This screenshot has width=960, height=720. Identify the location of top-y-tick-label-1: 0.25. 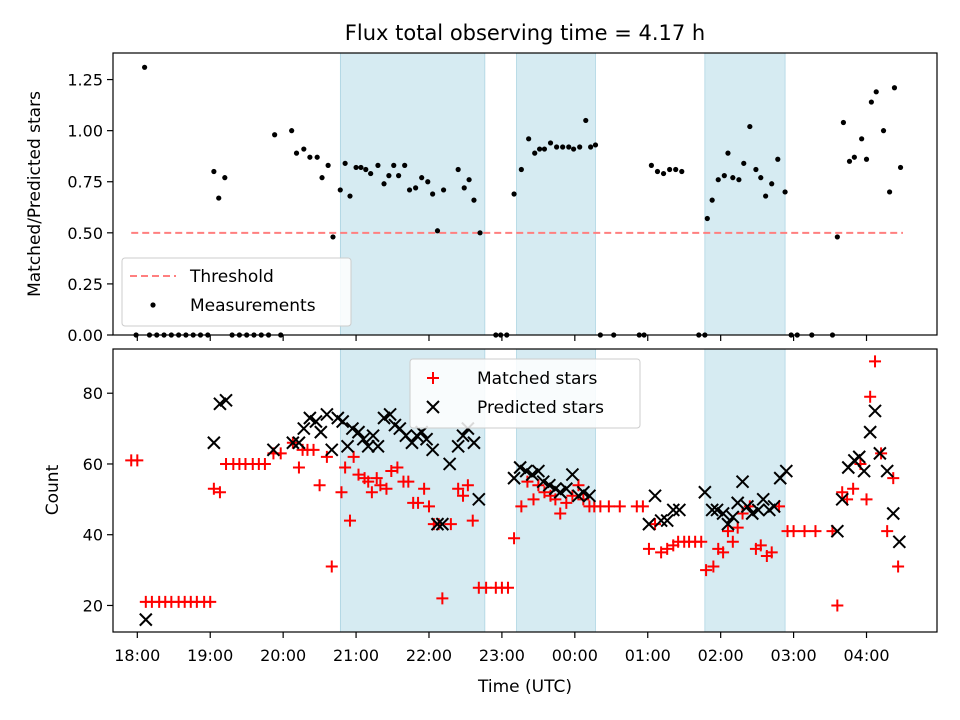
(85, 284).